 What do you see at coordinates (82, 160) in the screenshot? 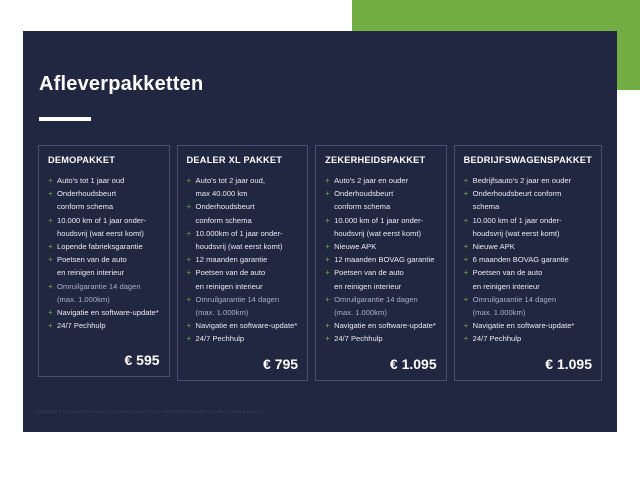
I see `package-card-title: DEMOPAKKET` at bounding box center [82, 160].